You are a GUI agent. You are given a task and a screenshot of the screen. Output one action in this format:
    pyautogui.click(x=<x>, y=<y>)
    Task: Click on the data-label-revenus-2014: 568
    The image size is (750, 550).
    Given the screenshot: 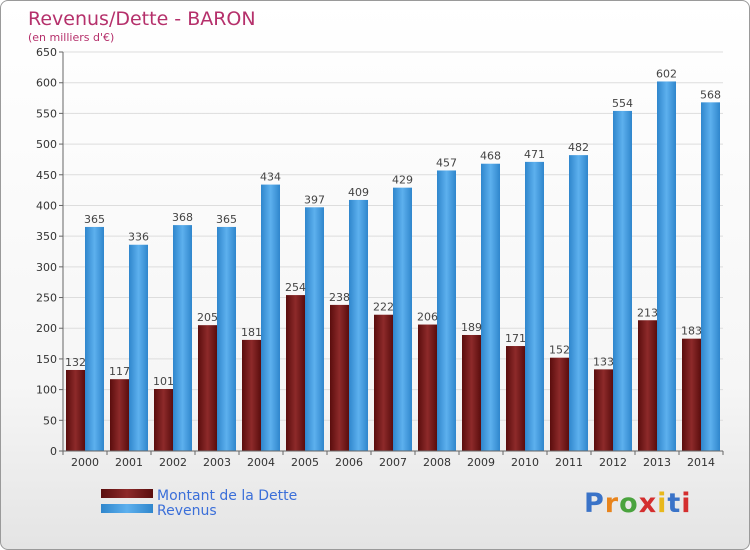 What is the action you would take?
    pyautogui.click(x=710, y=94)
    